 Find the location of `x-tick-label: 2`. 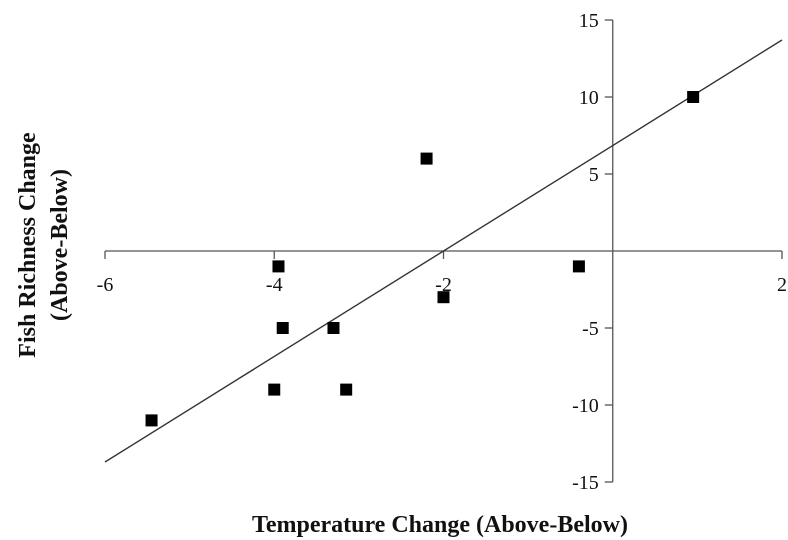

x-tick-label: 2 is located at coordinates (782, 285).